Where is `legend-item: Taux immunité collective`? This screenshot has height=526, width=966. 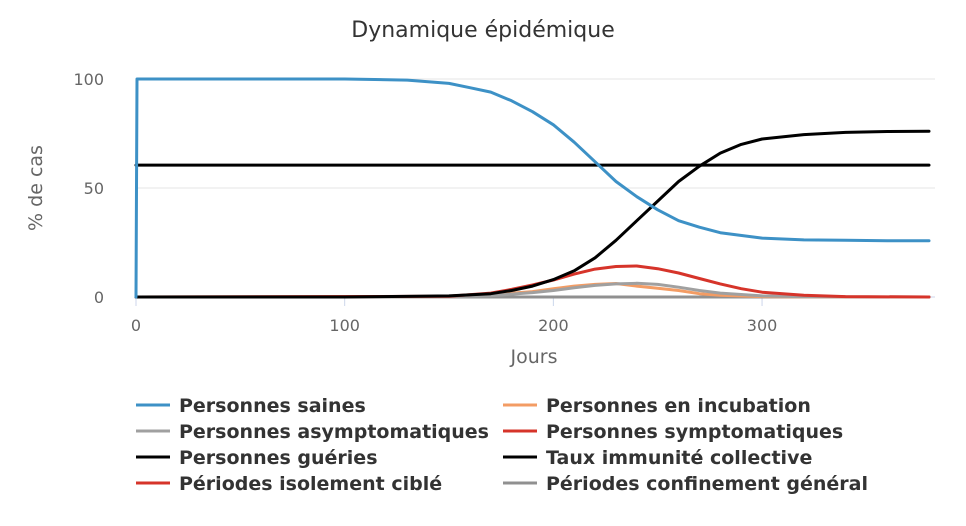 legend-item: Taux immunité collective is located at coordinates (657, 458).